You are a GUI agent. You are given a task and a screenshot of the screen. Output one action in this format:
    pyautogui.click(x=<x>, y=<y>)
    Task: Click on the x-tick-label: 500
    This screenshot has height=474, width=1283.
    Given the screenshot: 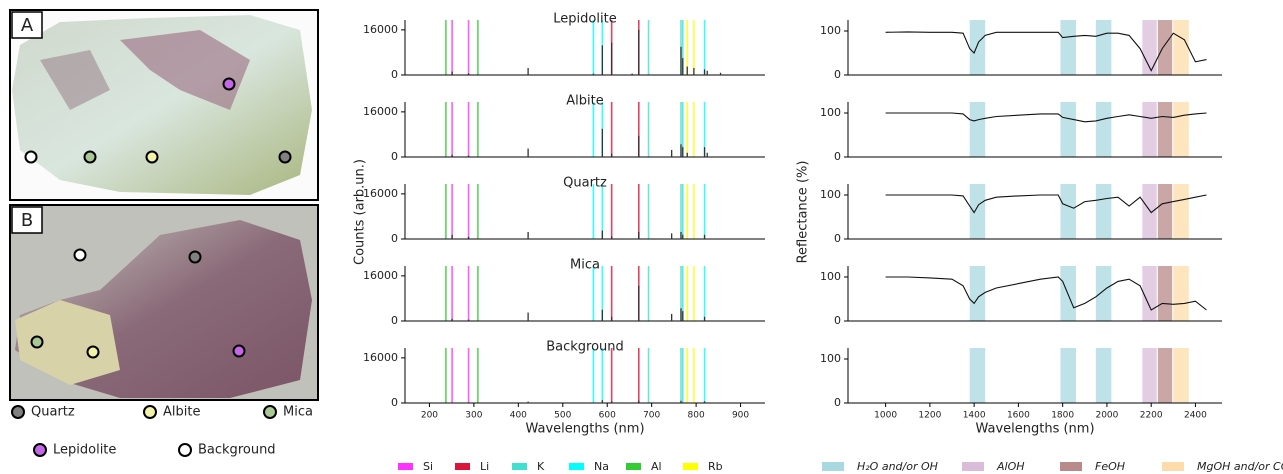 What is the action you would take?
    pyautogui.click(x=562, y=416)
    